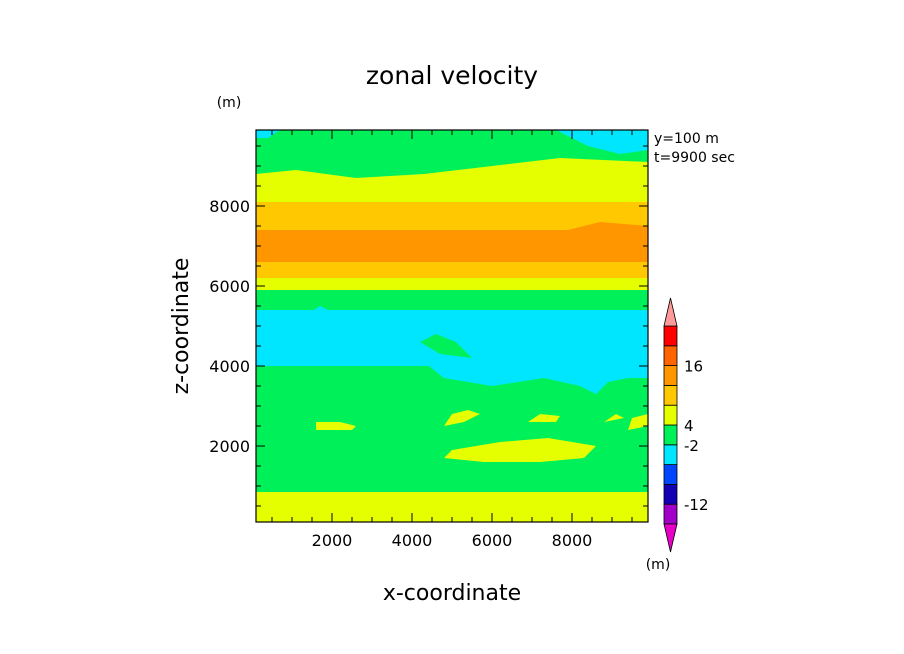 The image size is (904, 654). What do you see at coordinates (229, 366) in the screenshot?
I see `y-tick-label: 4000` at bounding box center [229, 366].